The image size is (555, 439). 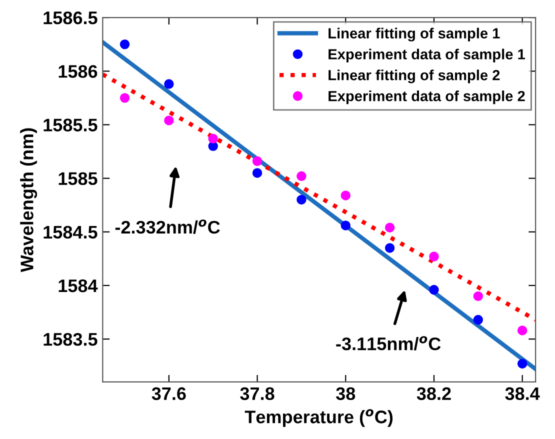 I want to click on x-tick-label: 37.8, so click(x=257, y=393).